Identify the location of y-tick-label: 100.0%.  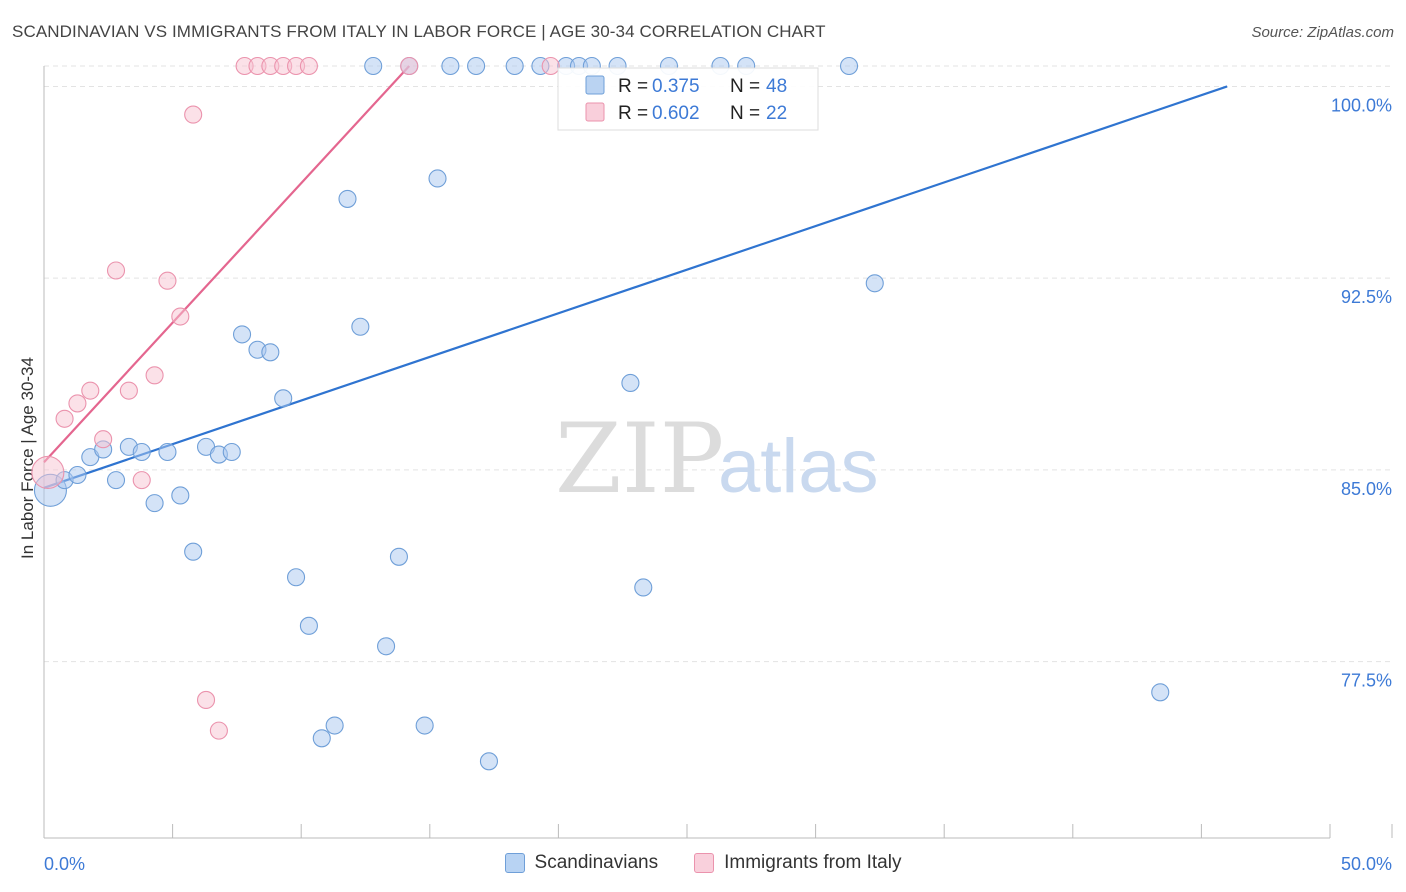
(1361, 105).